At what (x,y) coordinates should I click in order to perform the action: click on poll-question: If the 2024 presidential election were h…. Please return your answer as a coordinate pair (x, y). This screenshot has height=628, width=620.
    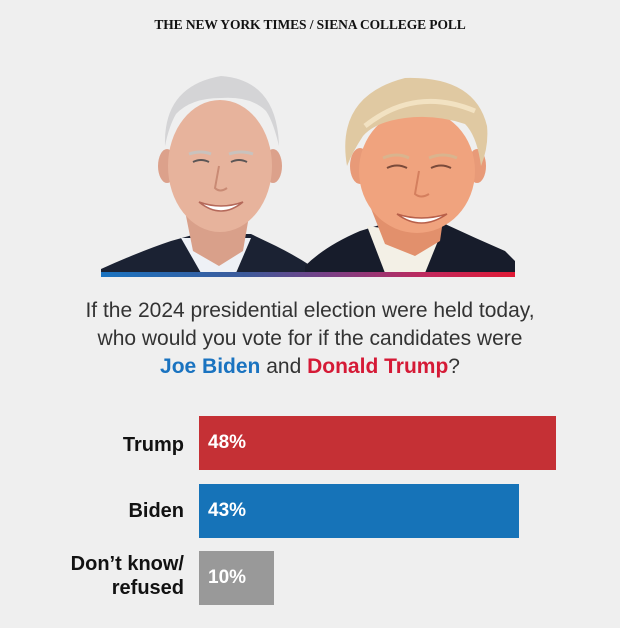
    Looking at the image, I should click on (310, 339).